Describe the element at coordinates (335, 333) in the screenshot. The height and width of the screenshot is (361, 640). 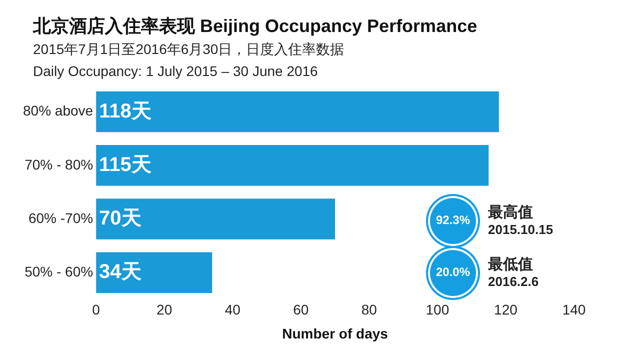
I see `x-axis-title: Number of days` at that location.